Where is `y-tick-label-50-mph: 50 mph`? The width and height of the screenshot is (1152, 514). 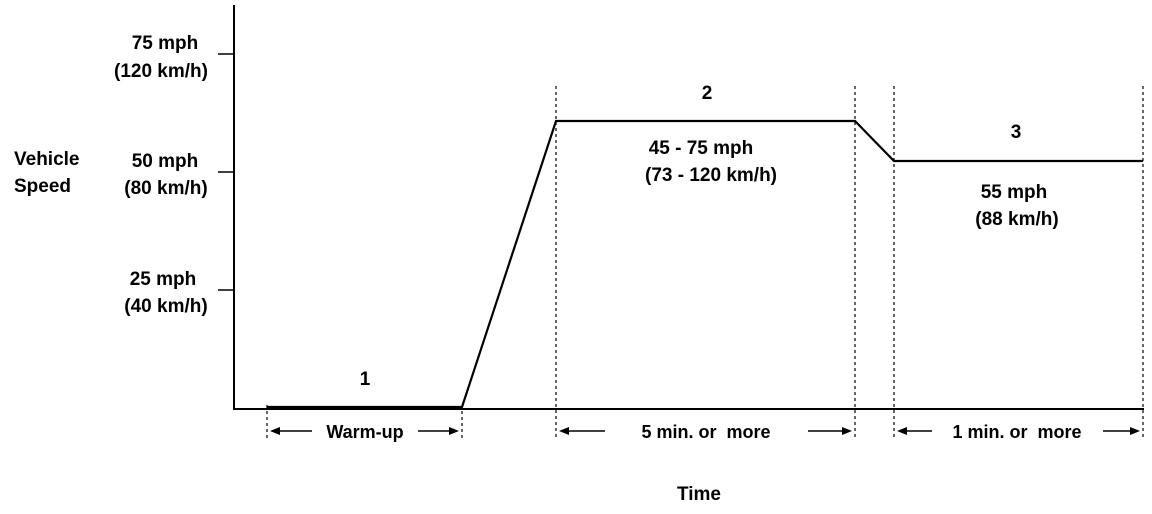
y-tick-label-50-mph: 50 mph is located at coordinates (165, 161).